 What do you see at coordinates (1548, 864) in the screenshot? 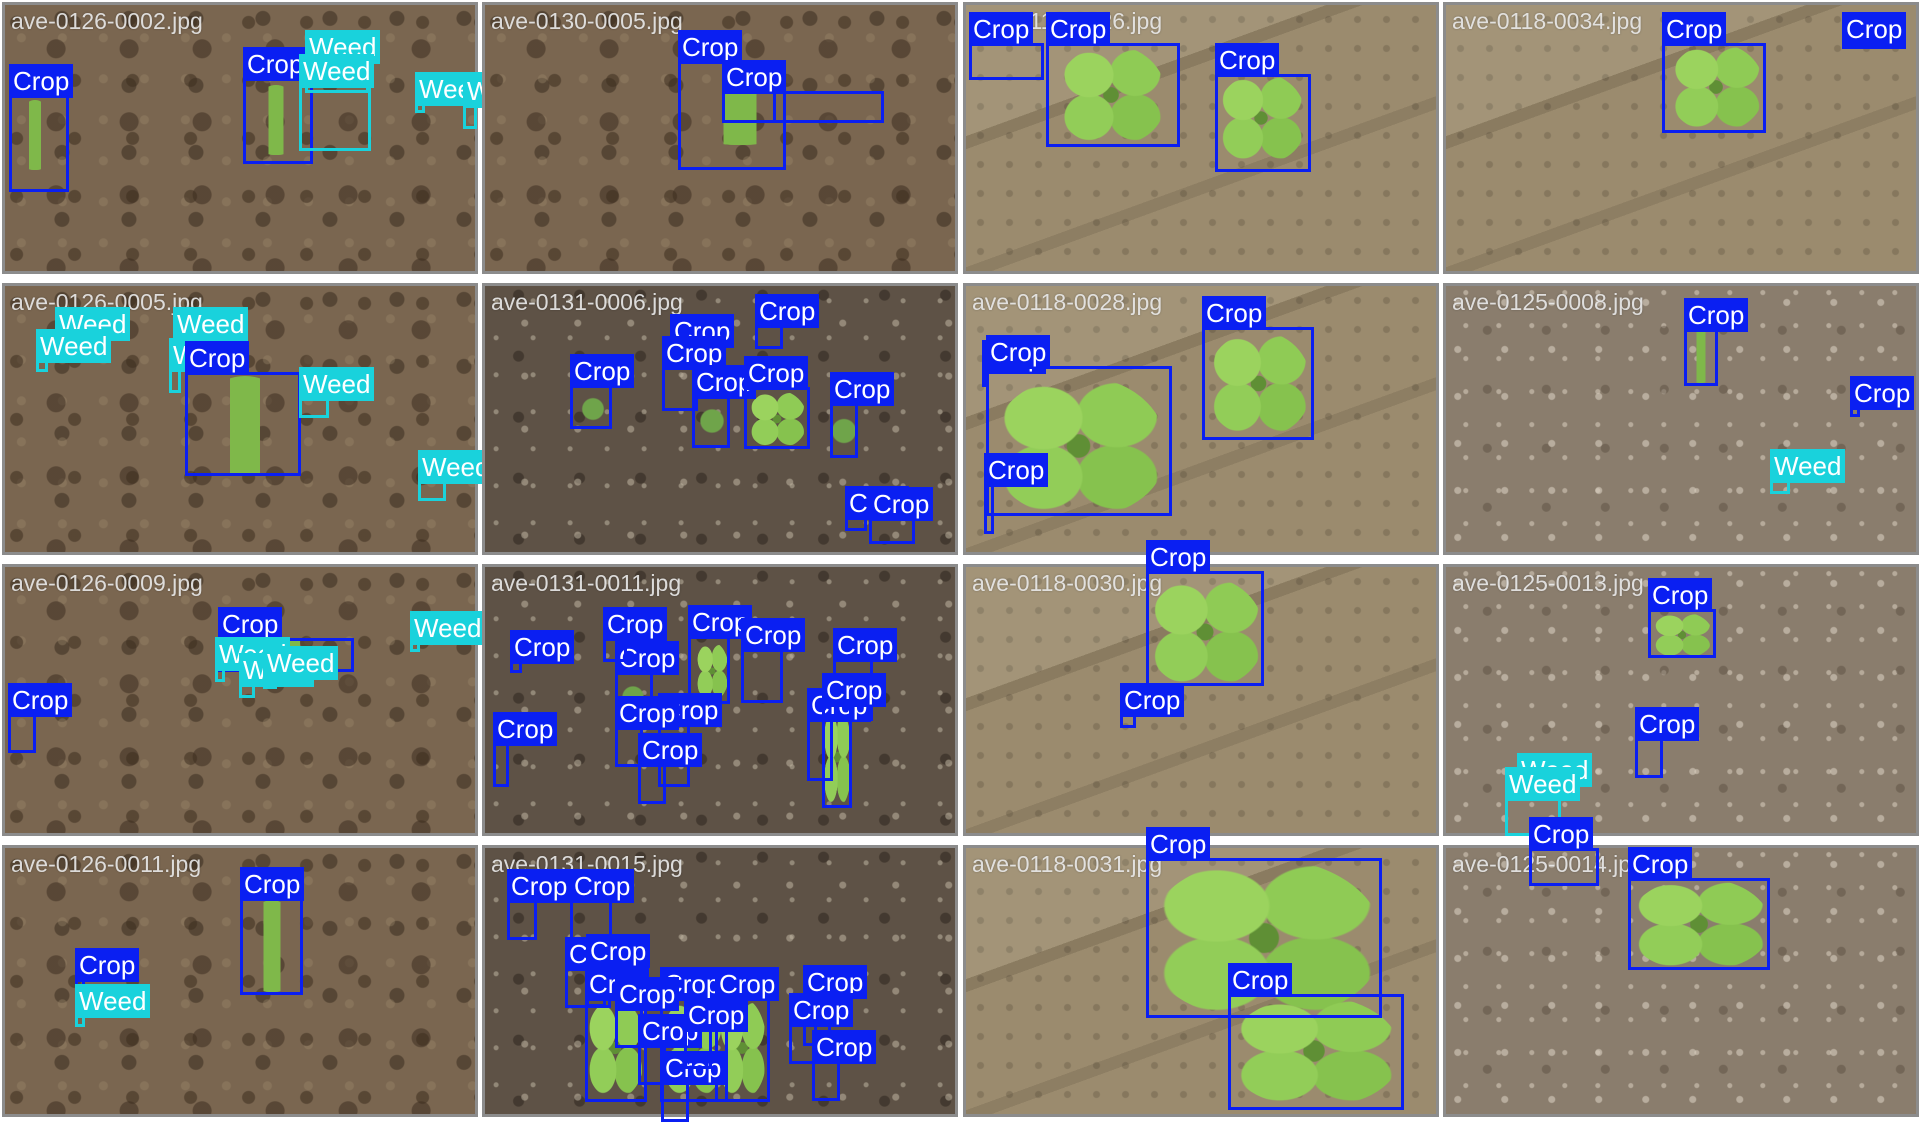
I see `tile-filename: ave-0125-0014.jpg` at bounding box center [1548, 864].